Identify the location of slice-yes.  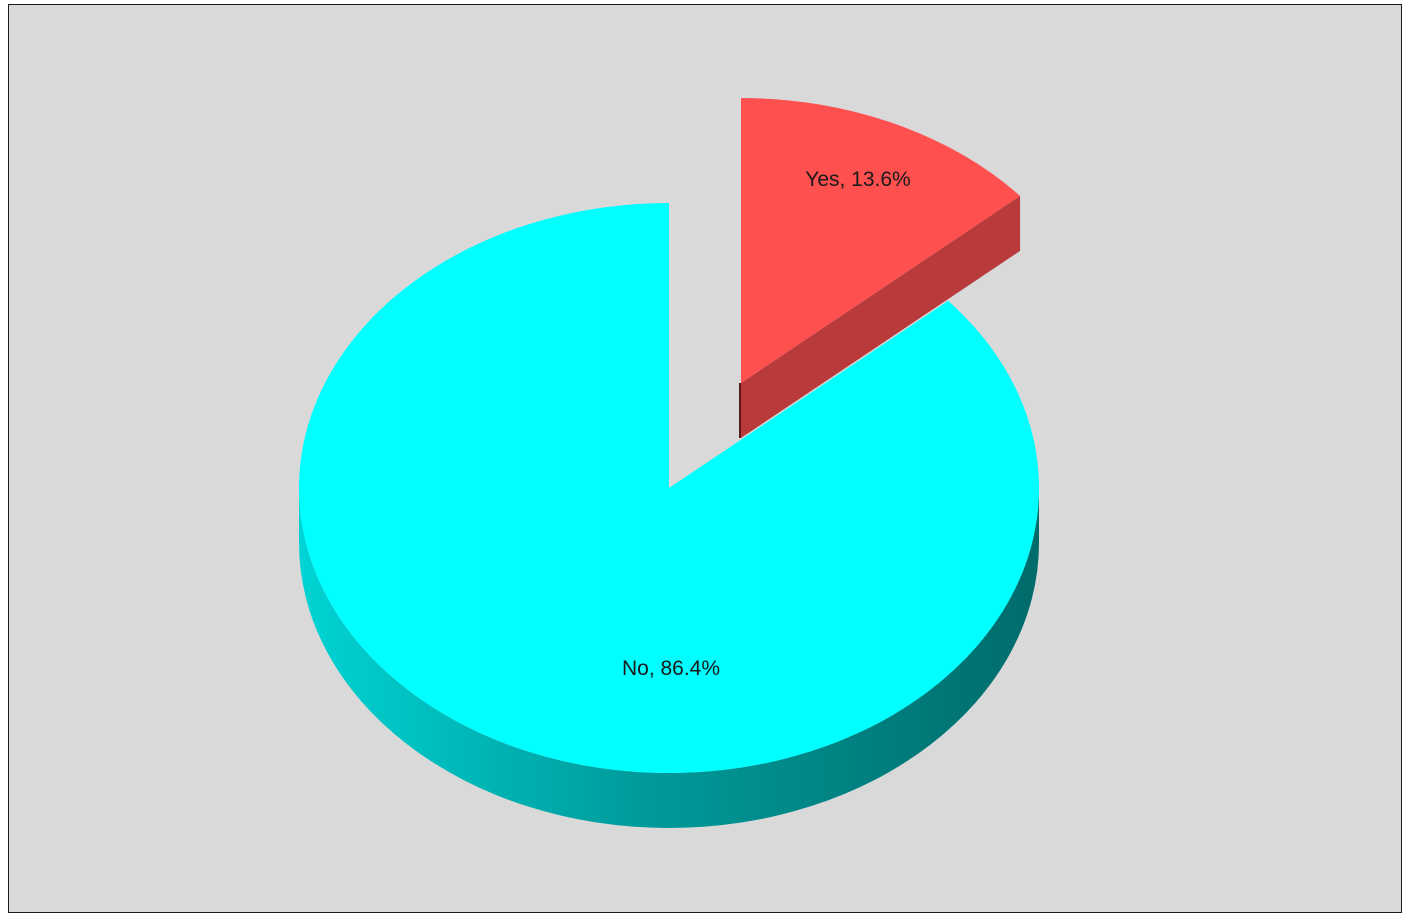
(881, 240).